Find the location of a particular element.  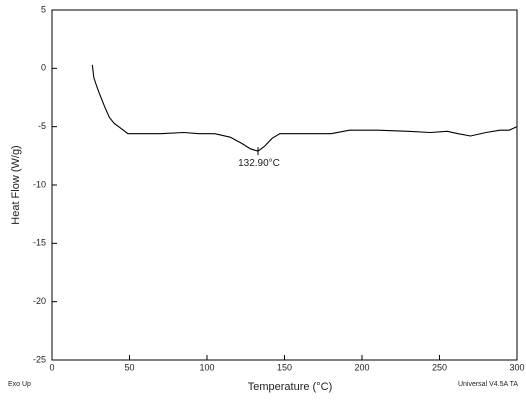

x-tick-label: 100 is located at coordinates (206, 367).